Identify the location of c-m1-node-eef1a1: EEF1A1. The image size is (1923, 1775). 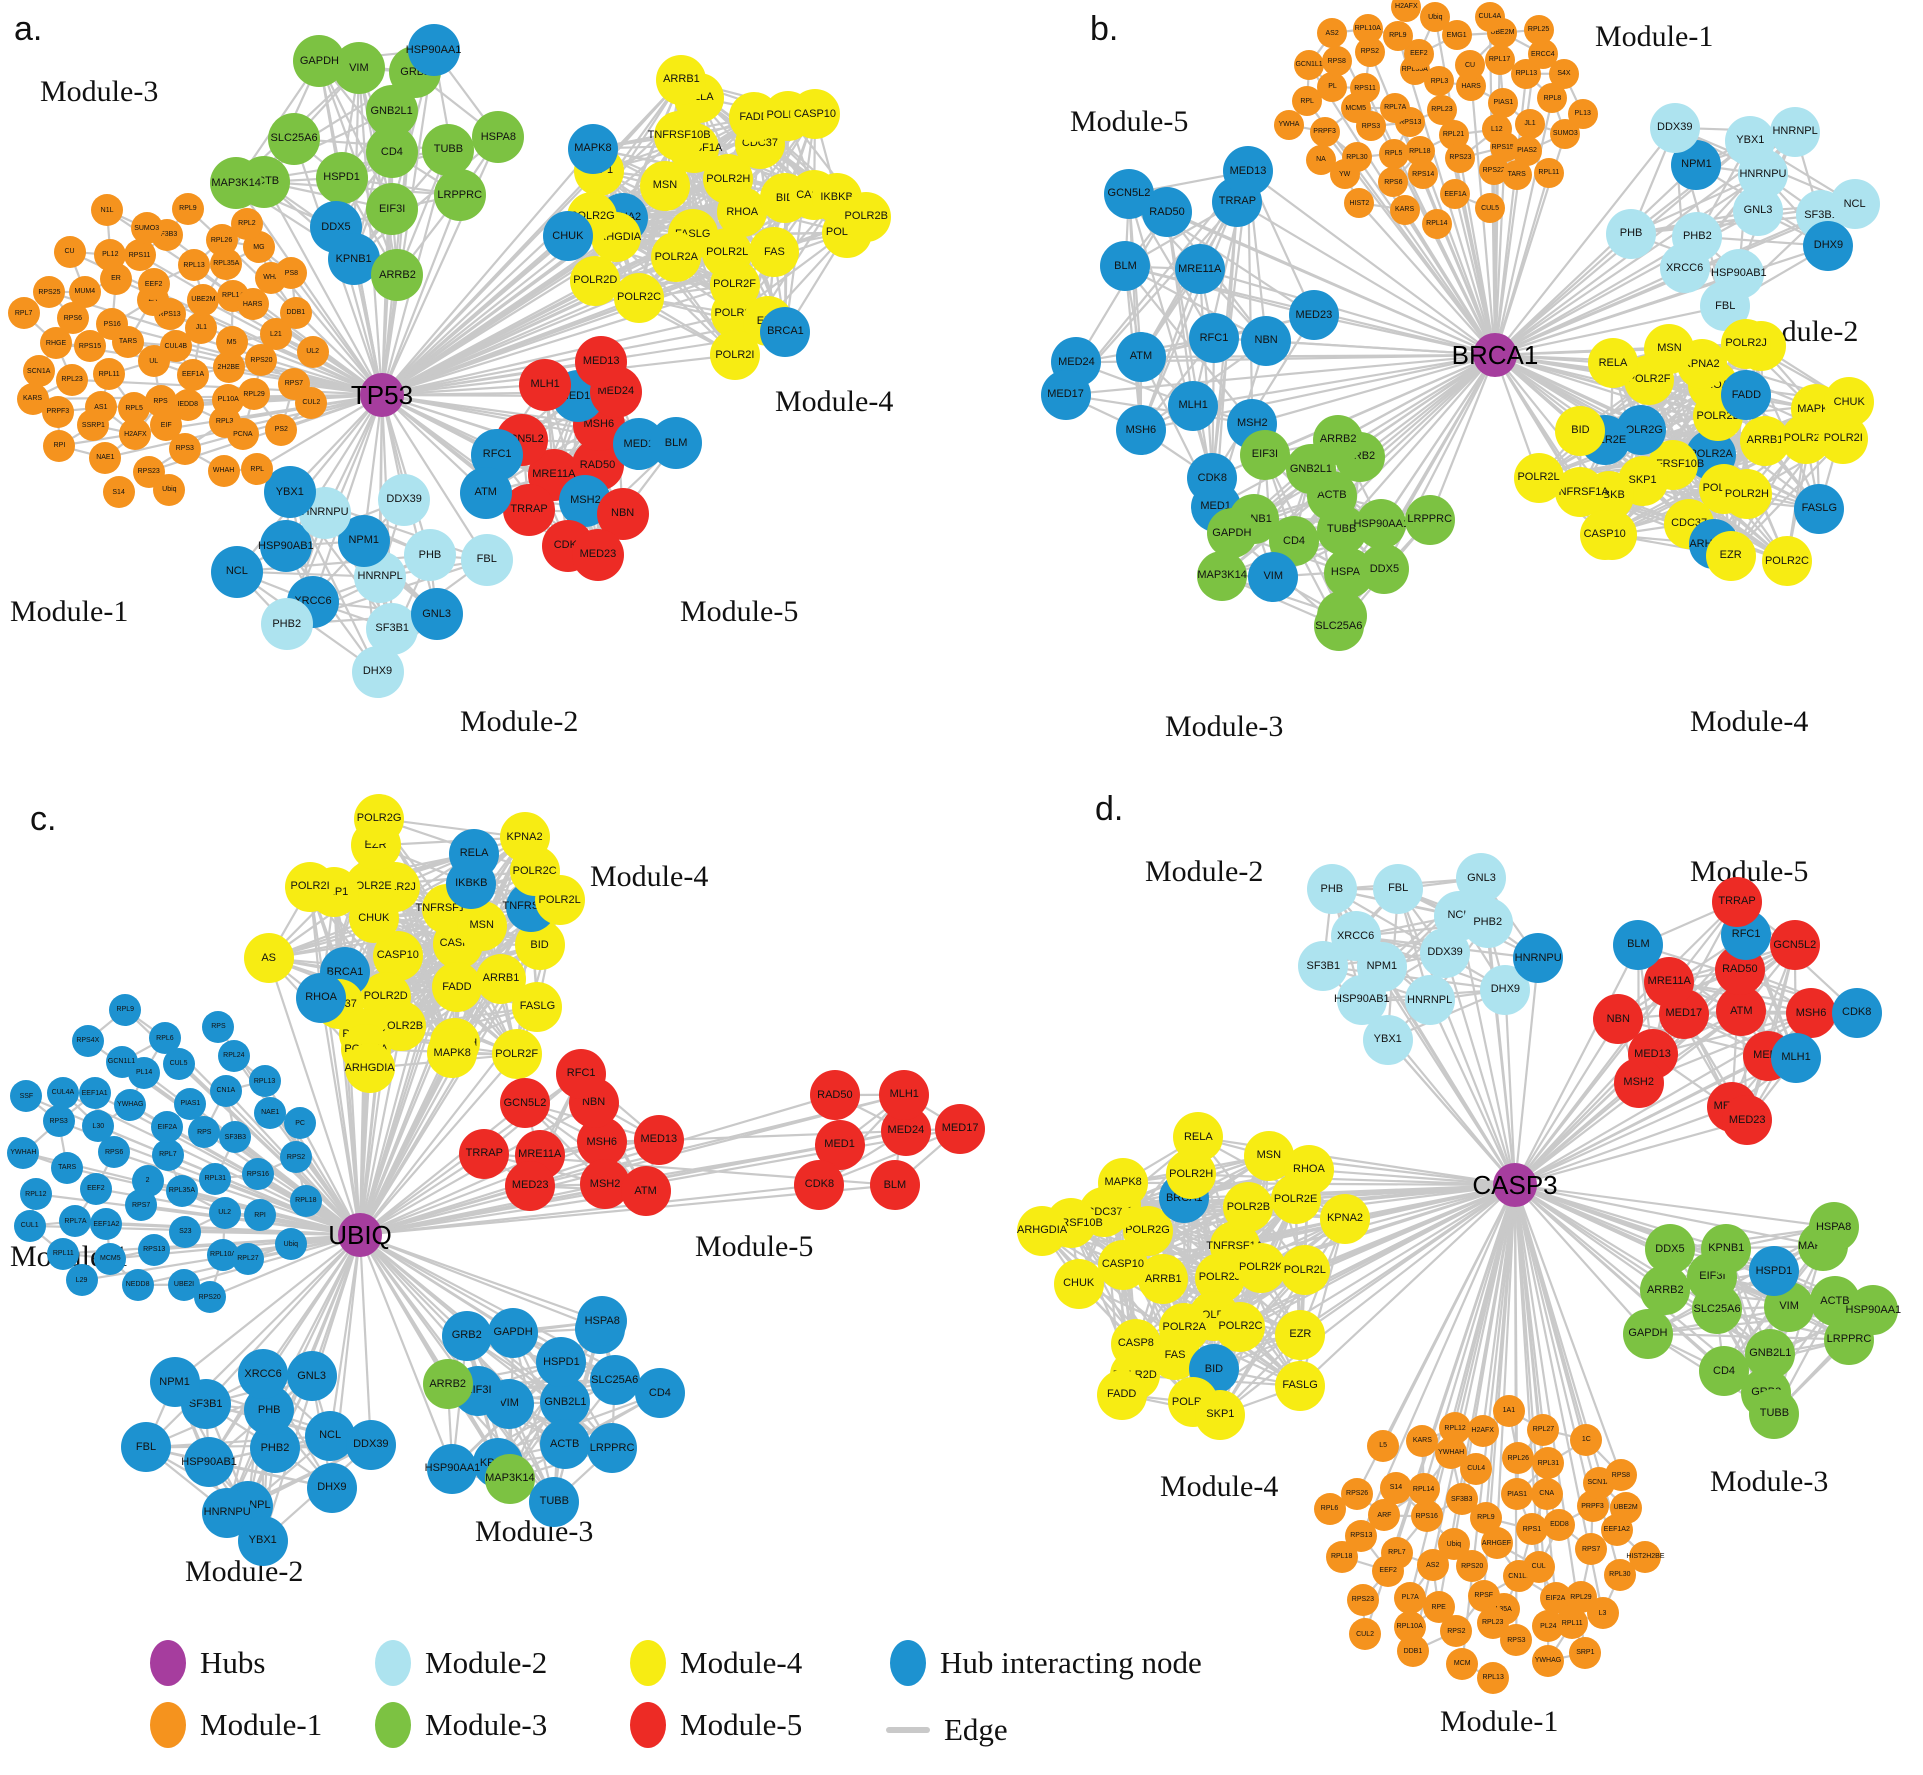
(94, 1093).